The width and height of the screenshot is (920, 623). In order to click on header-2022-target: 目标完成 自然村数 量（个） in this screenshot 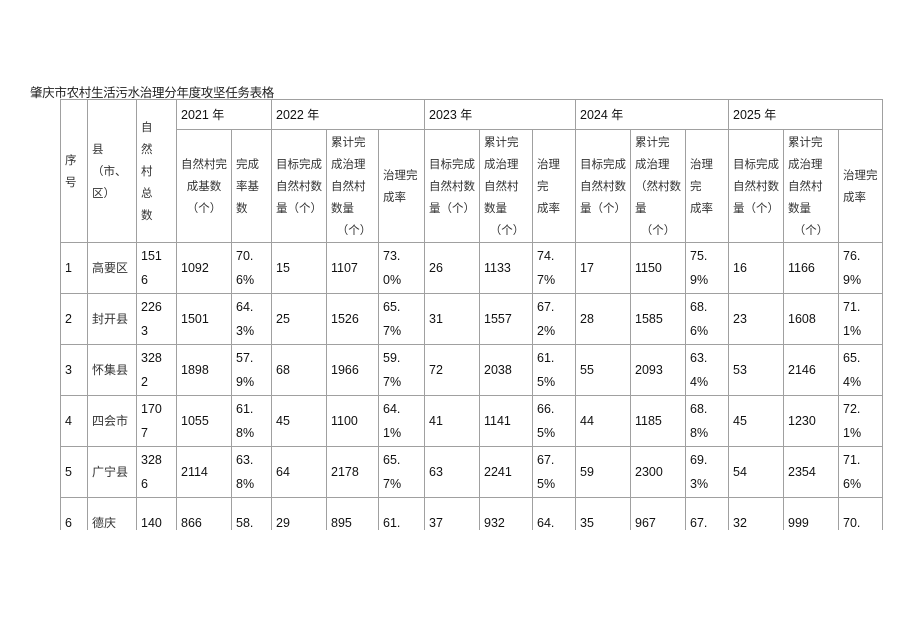, I will do `click(299, 186)`.